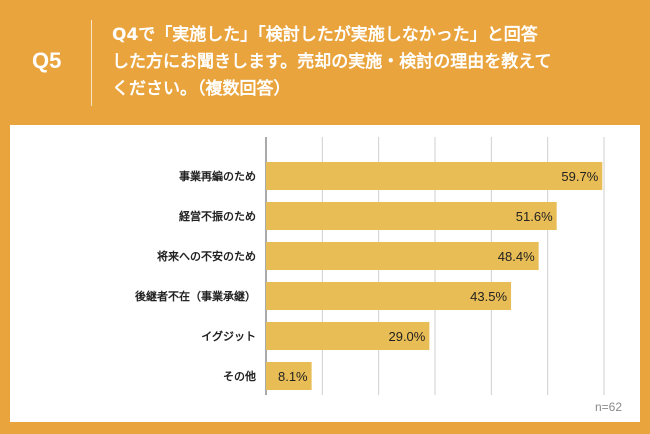  I want to click on question-line-1: Q4で「実施した」「検討したが実施しなかった」と回答, so click(325, 35).